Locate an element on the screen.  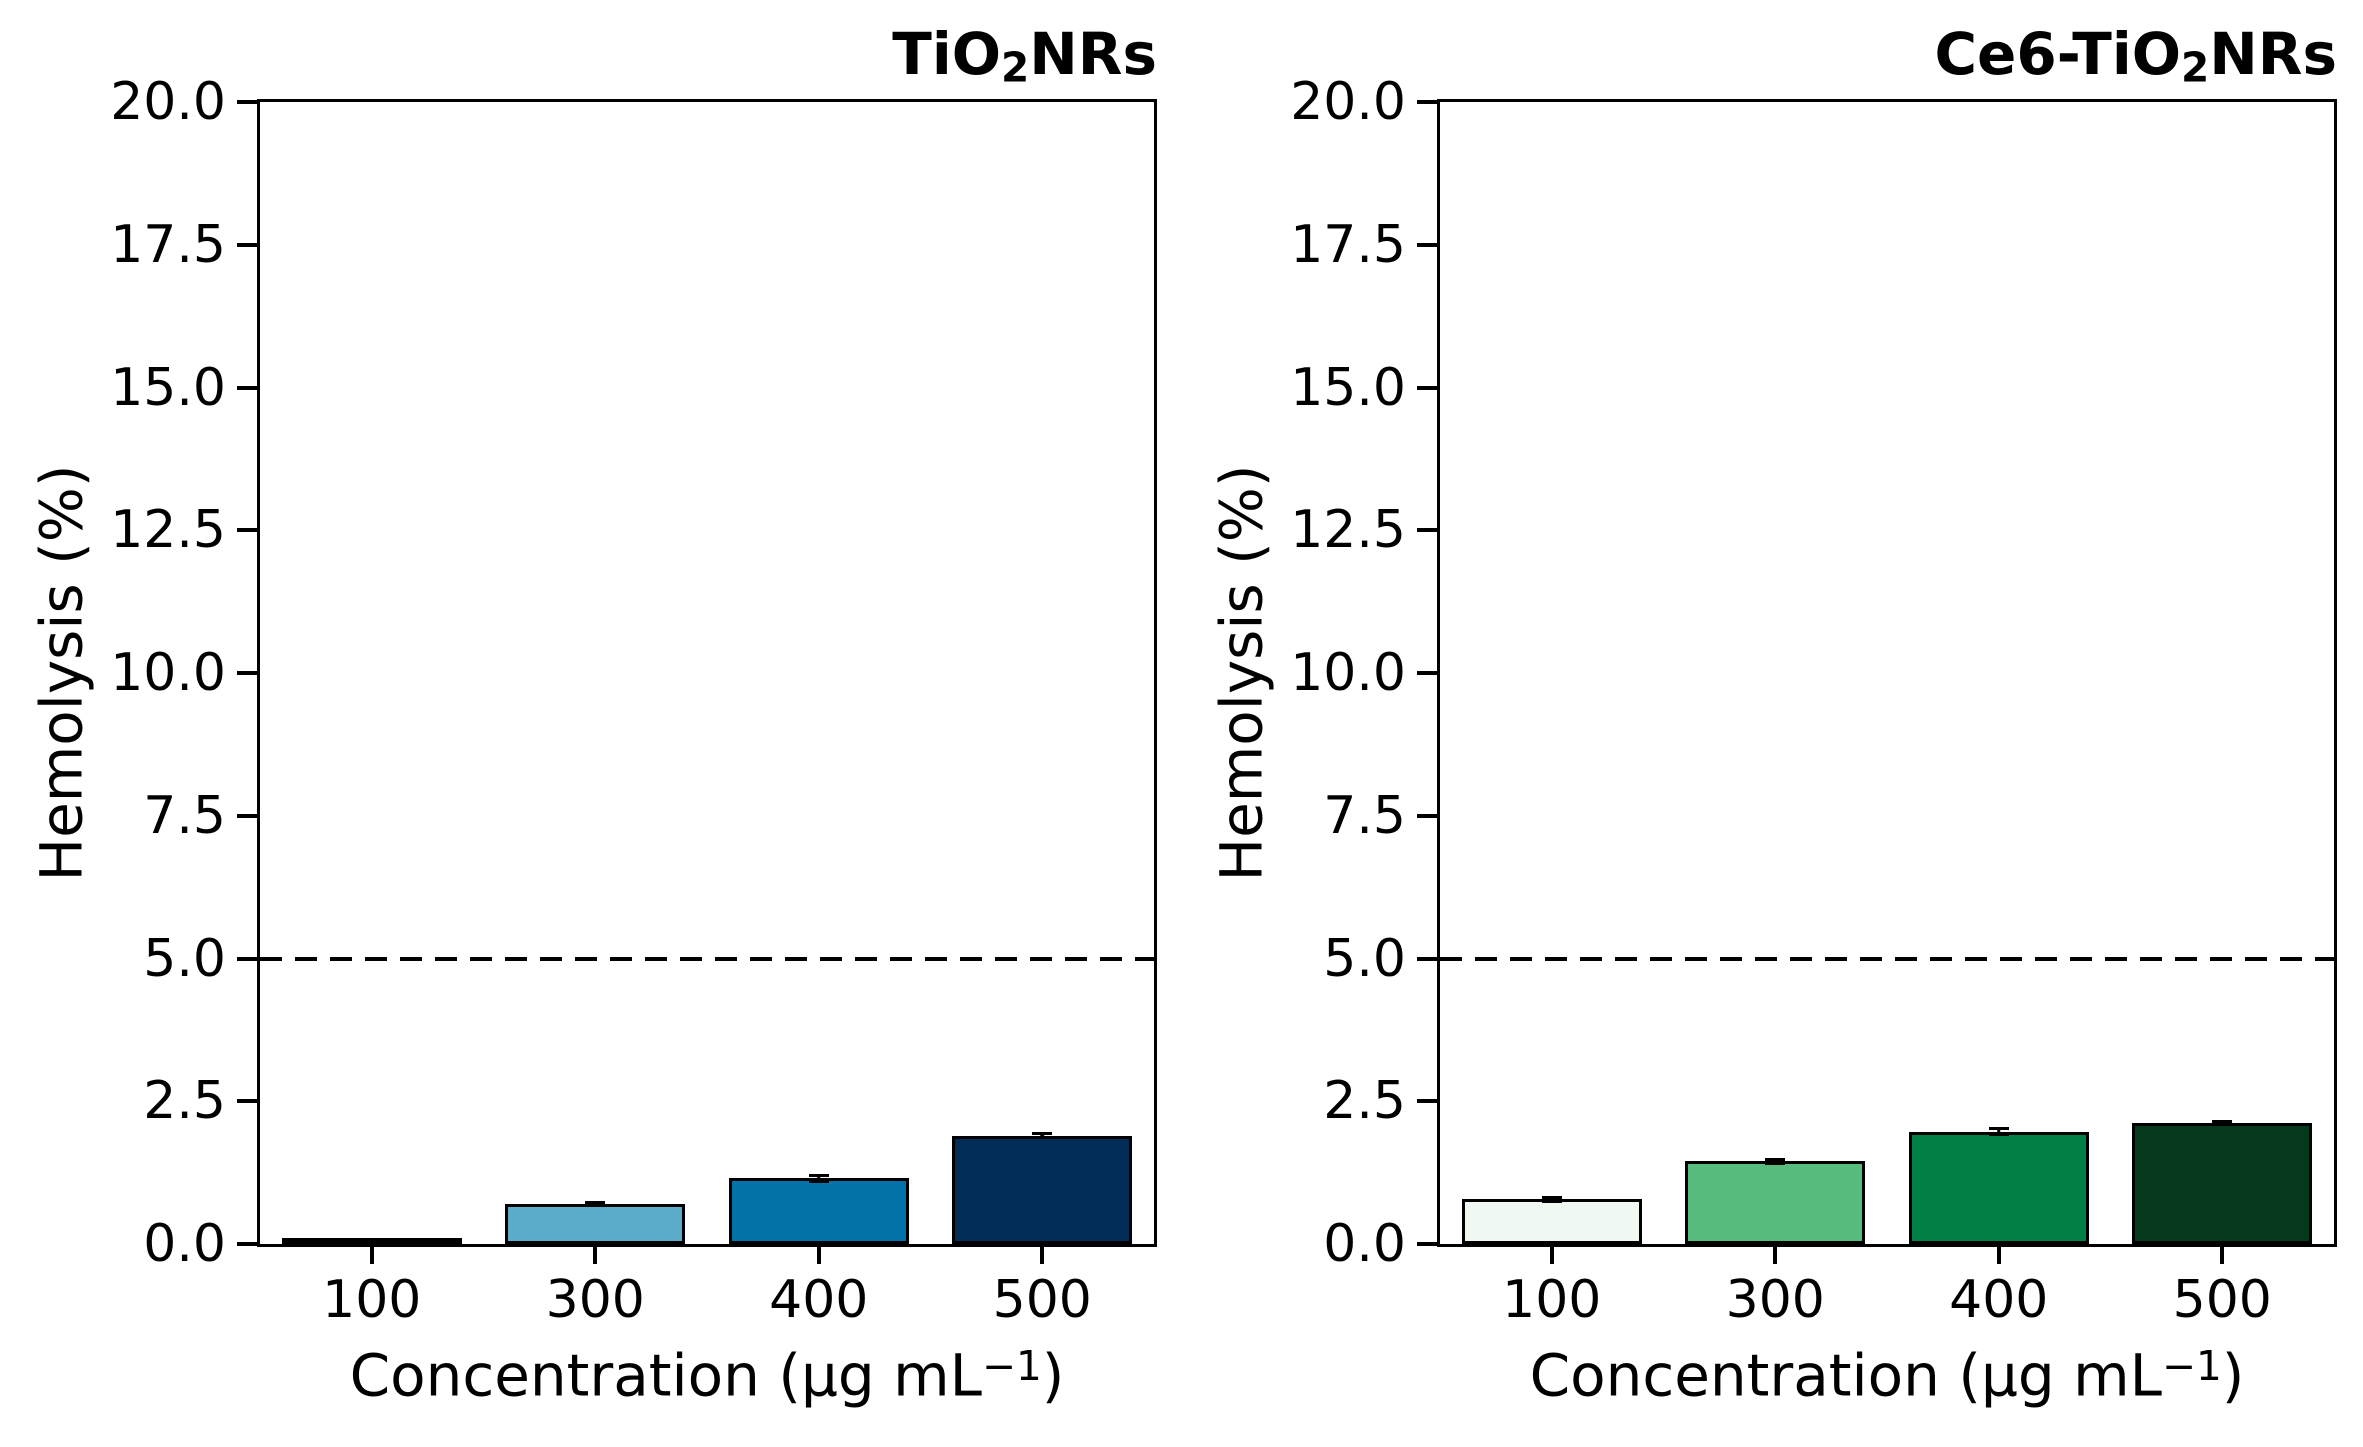
text-run: Ce6-TiO is located at coordinates (2058, 54).